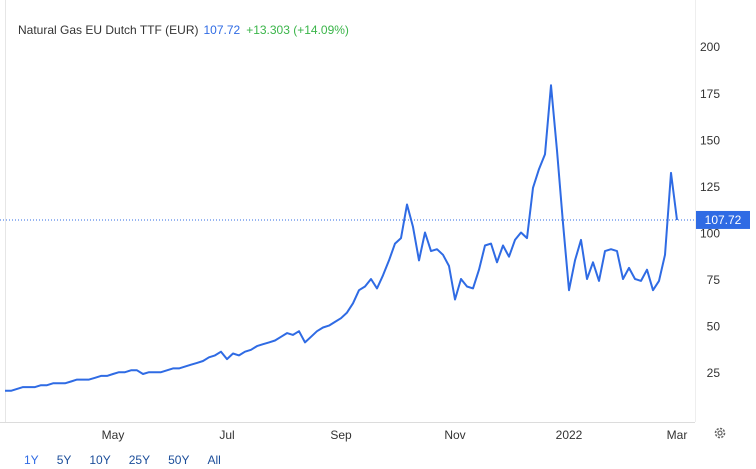 The height and width of the screenshot is (469, 756). I want to click on last-price-label: 107.72, so click(723, 220).